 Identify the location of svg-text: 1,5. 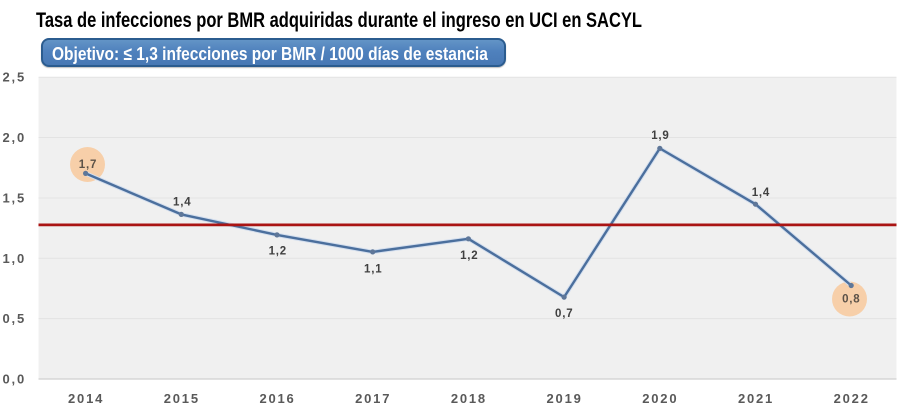
(14, 198).